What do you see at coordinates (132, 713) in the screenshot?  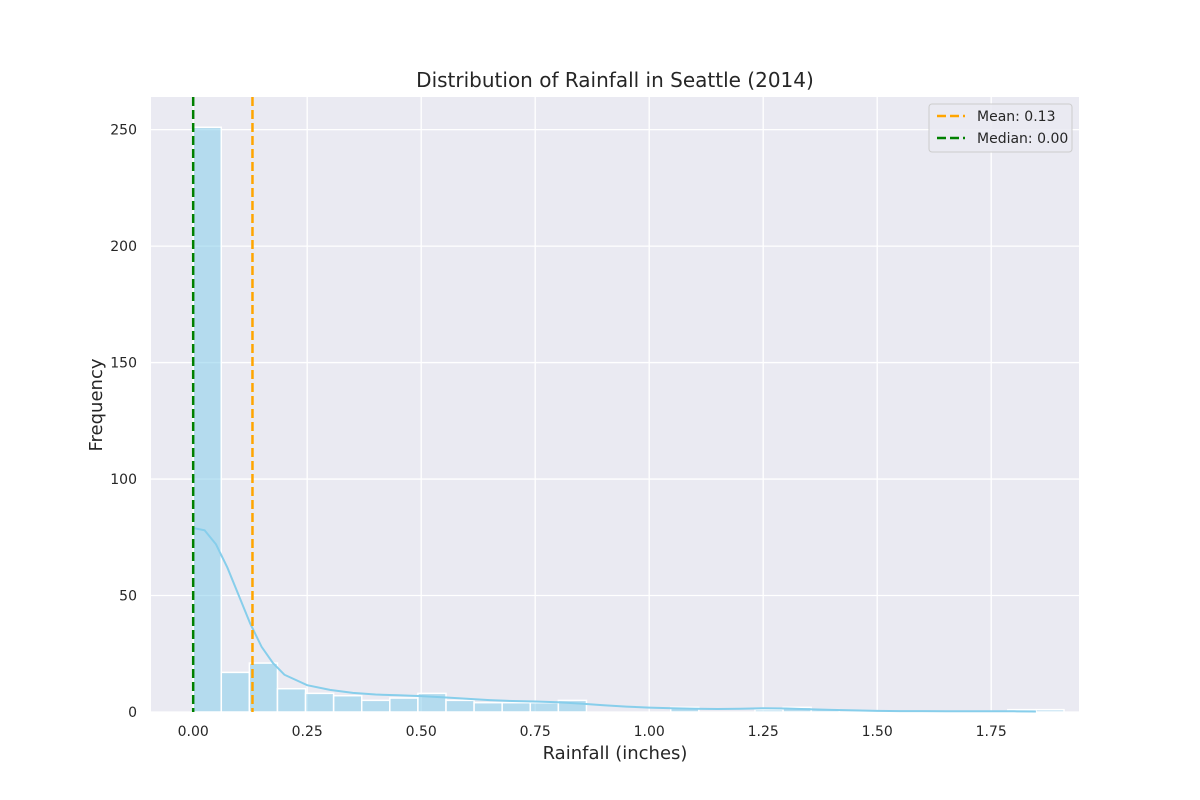 I see `y-tick-label: 0` at bounding box center [132, 713].